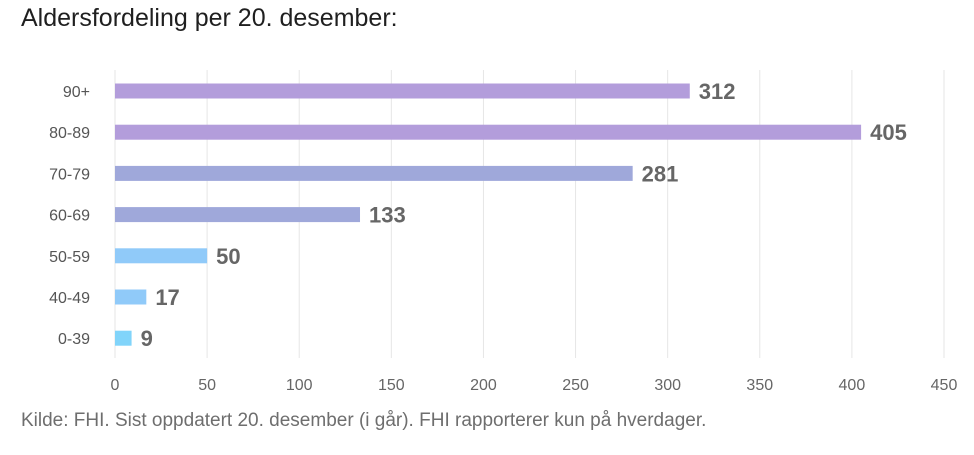  What do you see at coordinates (69, 298) in the screenshot?
I see `category-label: 40-49` at bounding box center [69, 298].